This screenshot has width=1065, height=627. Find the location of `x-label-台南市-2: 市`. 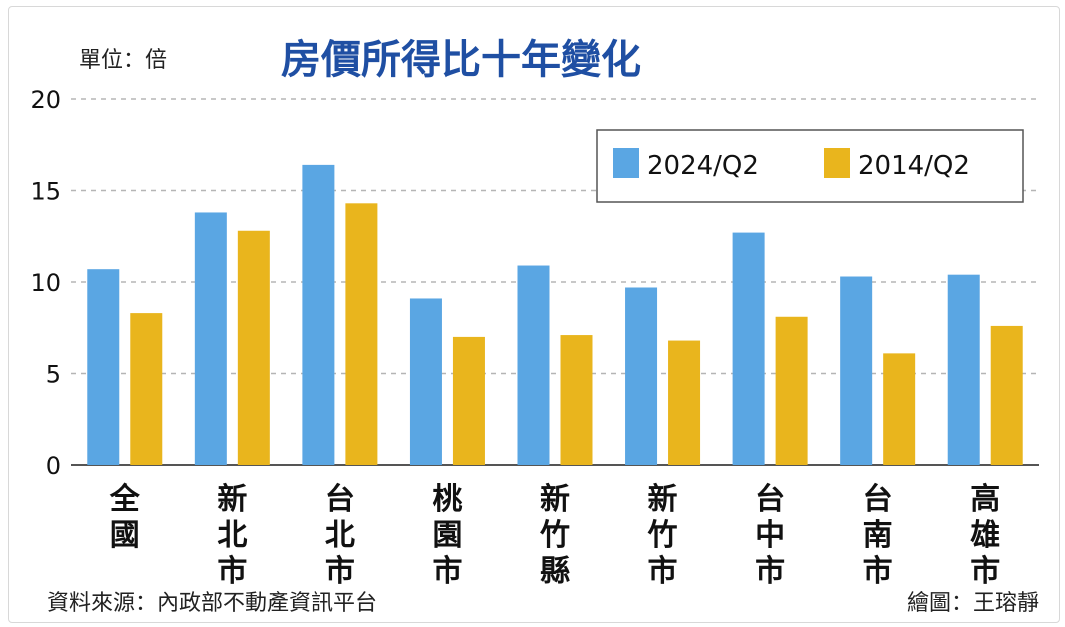

x-label-台南市-2: 市 is located at coordinates (878, 571).